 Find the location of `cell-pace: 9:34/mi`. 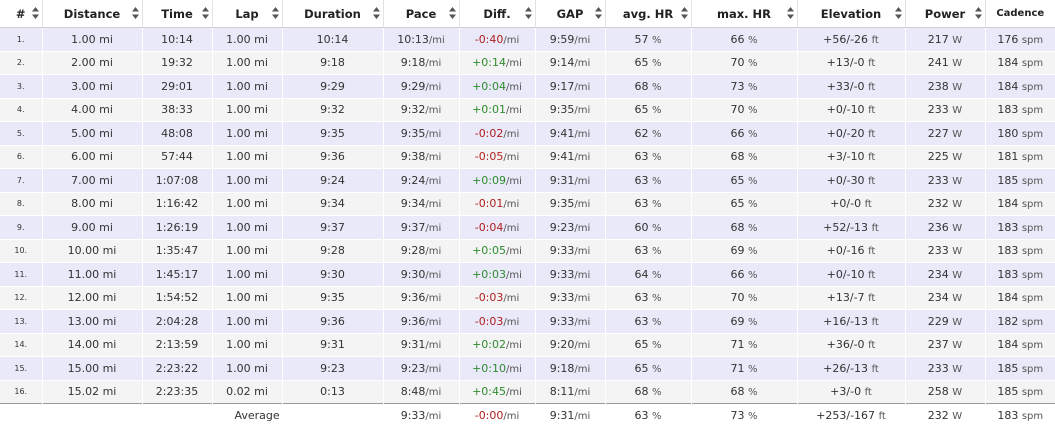

cell-pace: 9:34/mi is located at coordinates (421, 204).